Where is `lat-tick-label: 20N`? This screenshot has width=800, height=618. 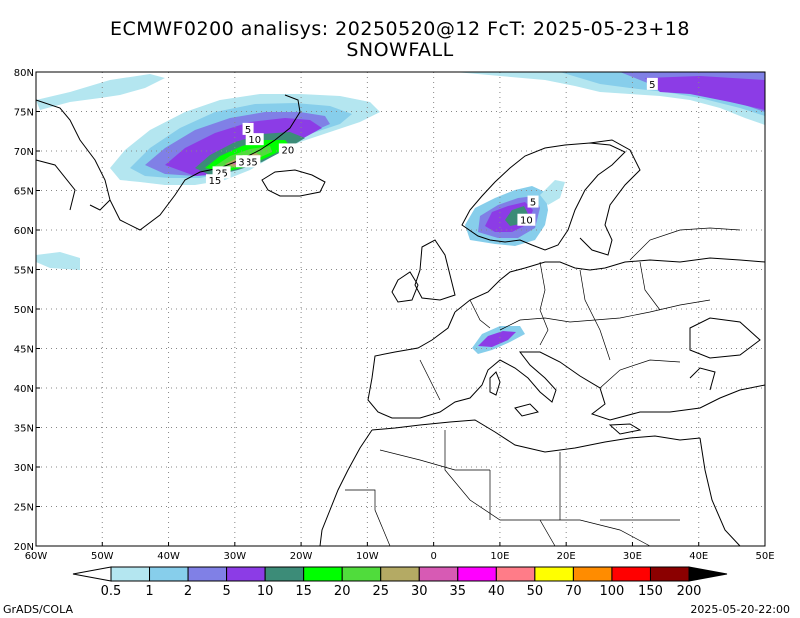 lat-tick-label: 20N is located at coordinates (24, 547).